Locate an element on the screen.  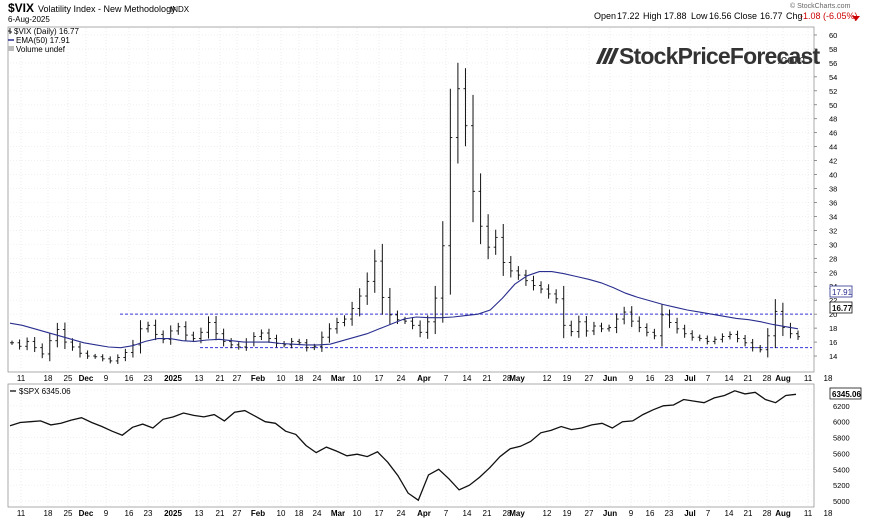
spx-panel-y-axis: 50005200540056005800600062006400 is located at coordinates (841, 446).